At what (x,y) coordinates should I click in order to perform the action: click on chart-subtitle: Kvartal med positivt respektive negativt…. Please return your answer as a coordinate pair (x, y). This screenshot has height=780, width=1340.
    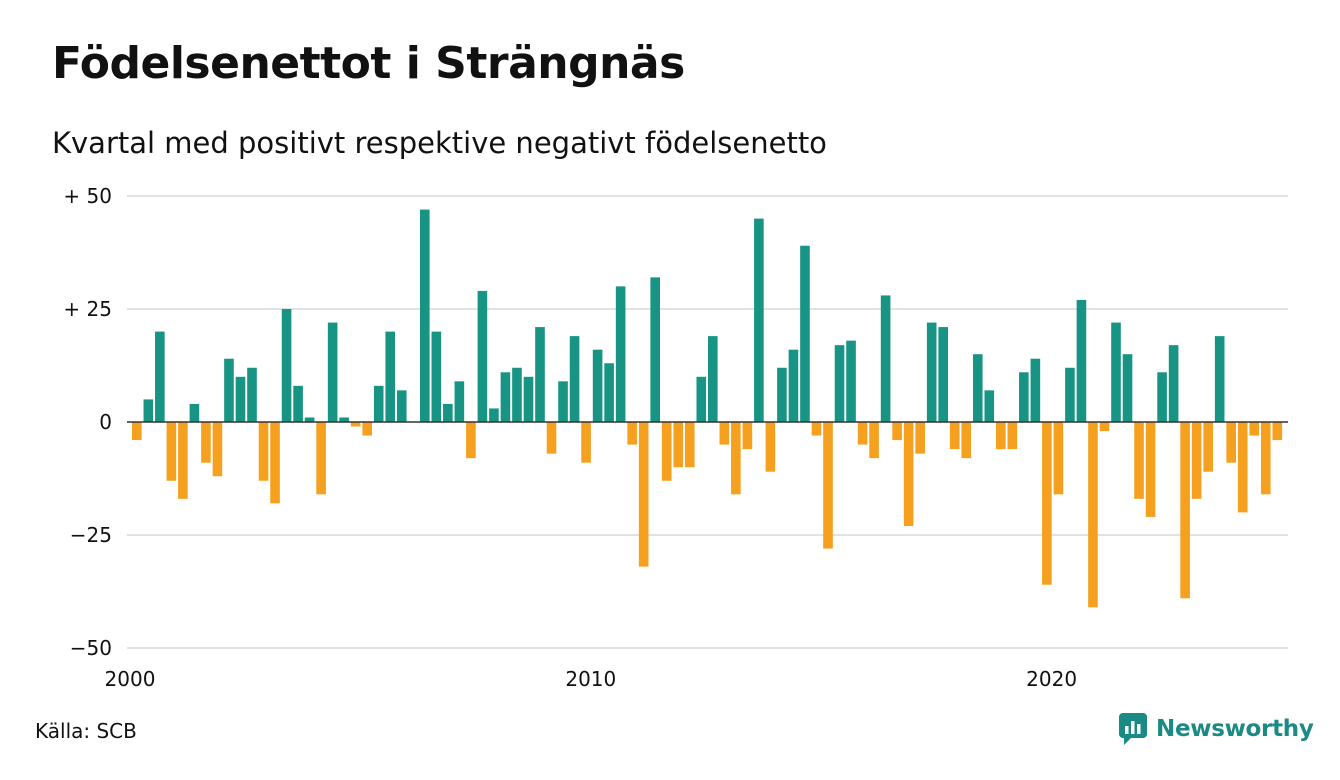
    Looking at the image, I should click on (439, 143).